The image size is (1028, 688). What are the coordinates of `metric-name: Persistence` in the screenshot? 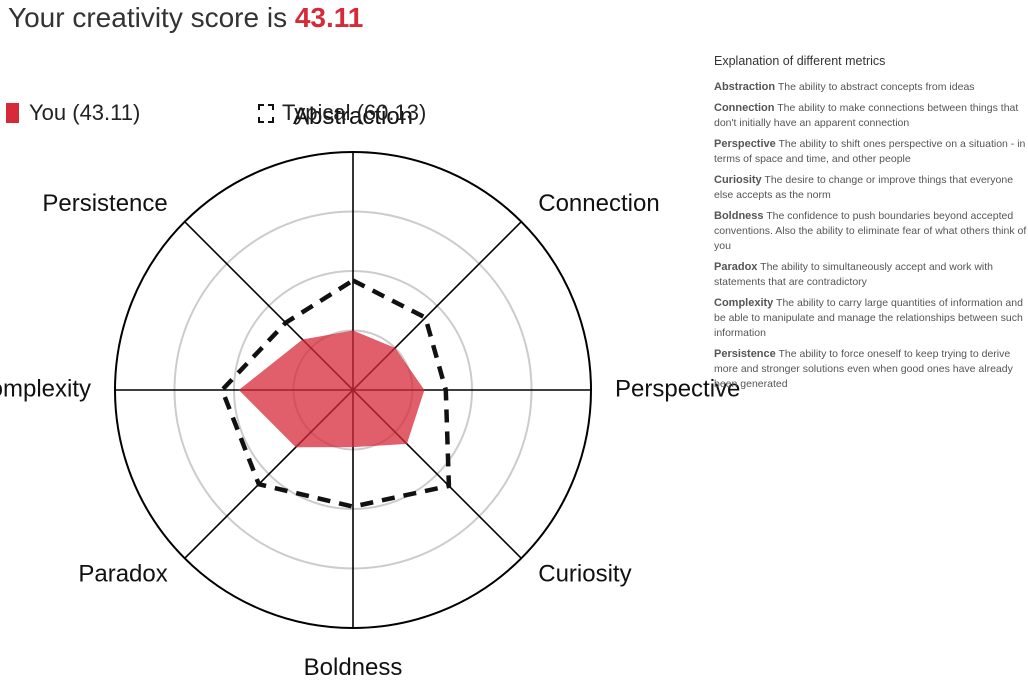 It's located at (745, 354).